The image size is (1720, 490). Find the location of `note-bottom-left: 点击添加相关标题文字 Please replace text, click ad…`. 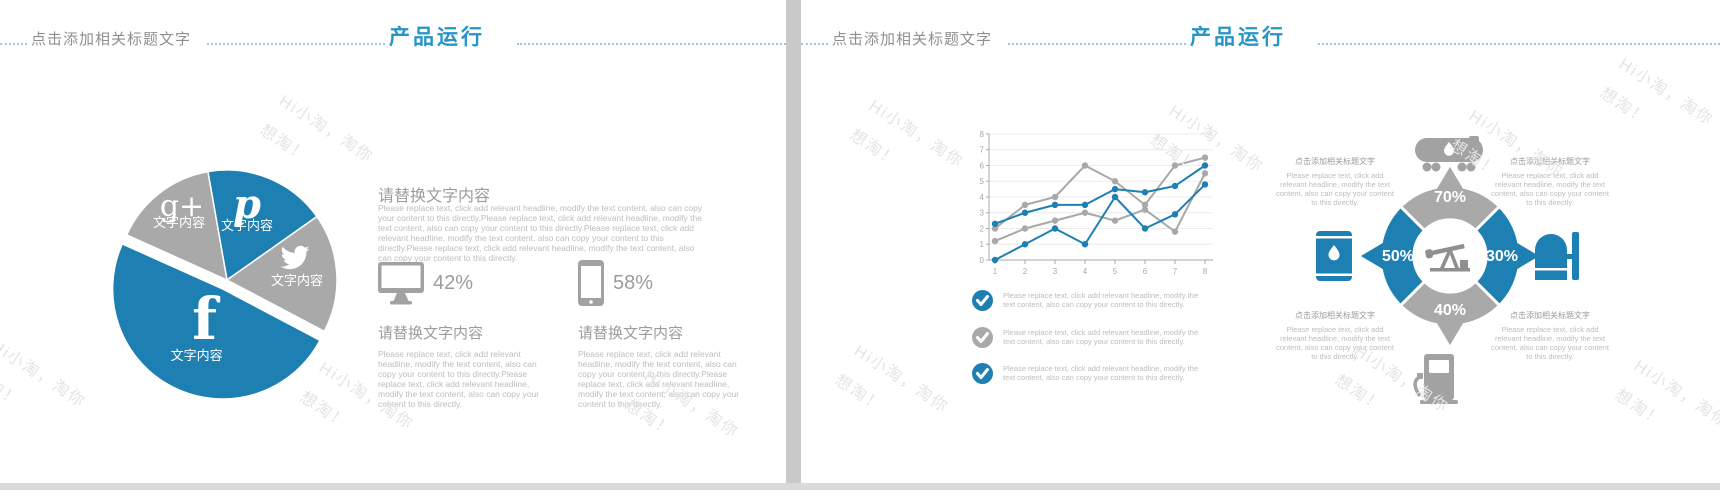

note-bottom-left: 点击添加相关标题文字 Please replace text, click ad… is located at coordinates (1335, 335).